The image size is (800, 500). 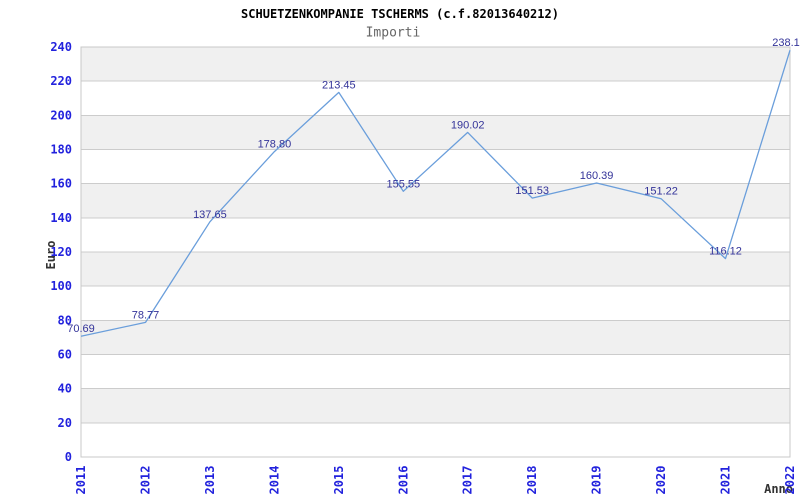 I want to click on x-axis-tick-label: 2021, so click(x=726, y=480).